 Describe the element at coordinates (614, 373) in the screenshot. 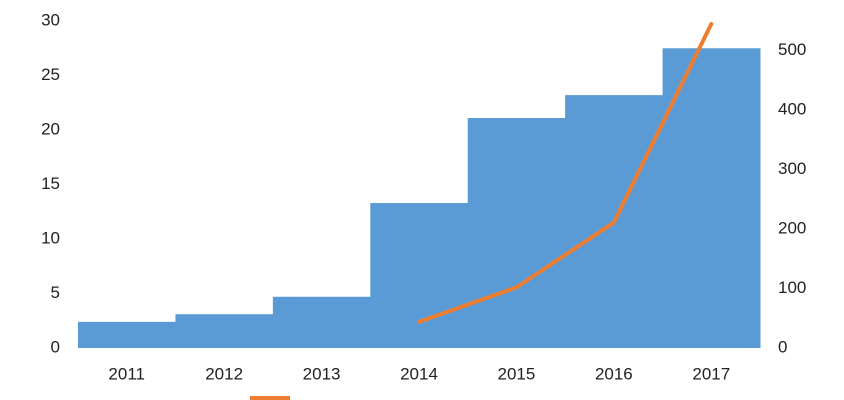

I see `x-tick-label: 2016` at that location.